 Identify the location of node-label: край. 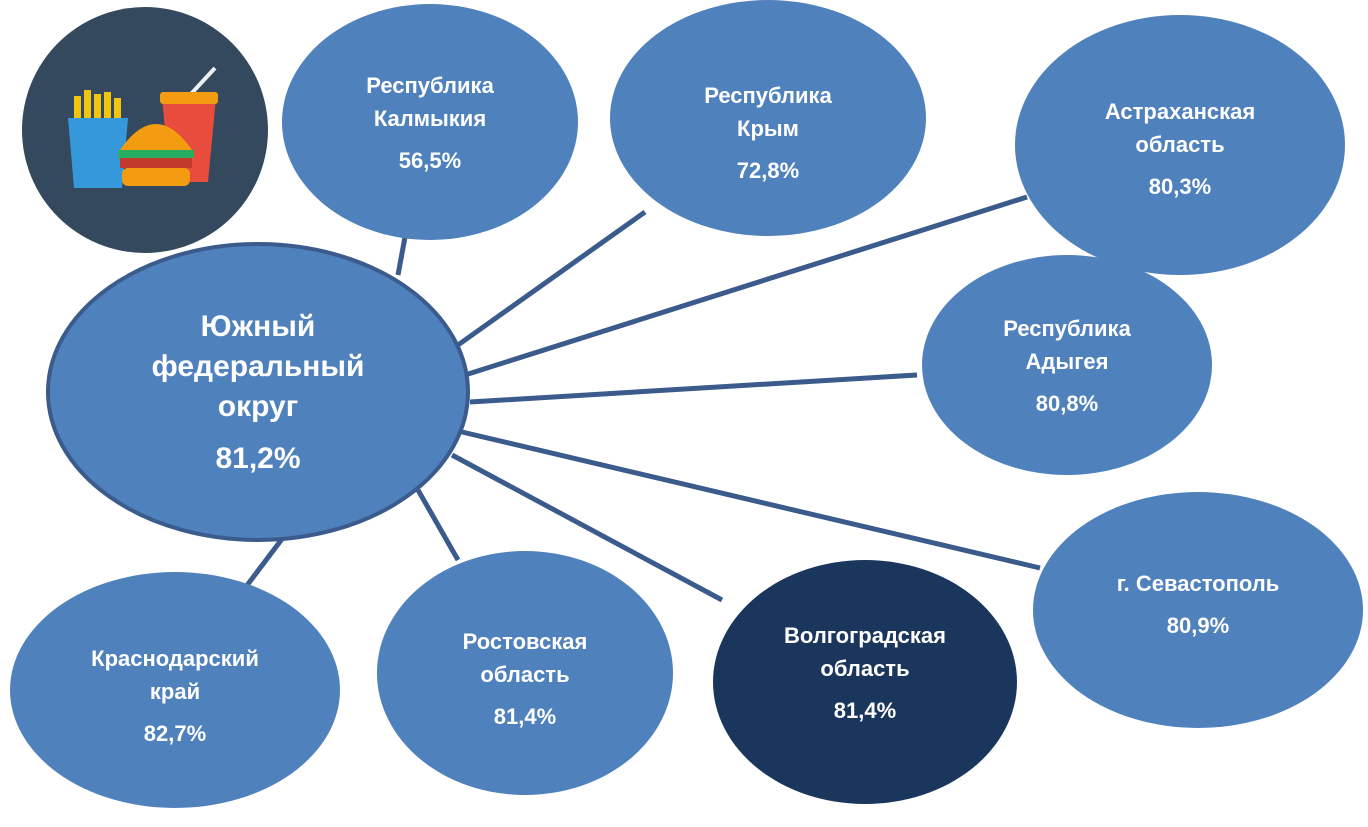
(175, 691).